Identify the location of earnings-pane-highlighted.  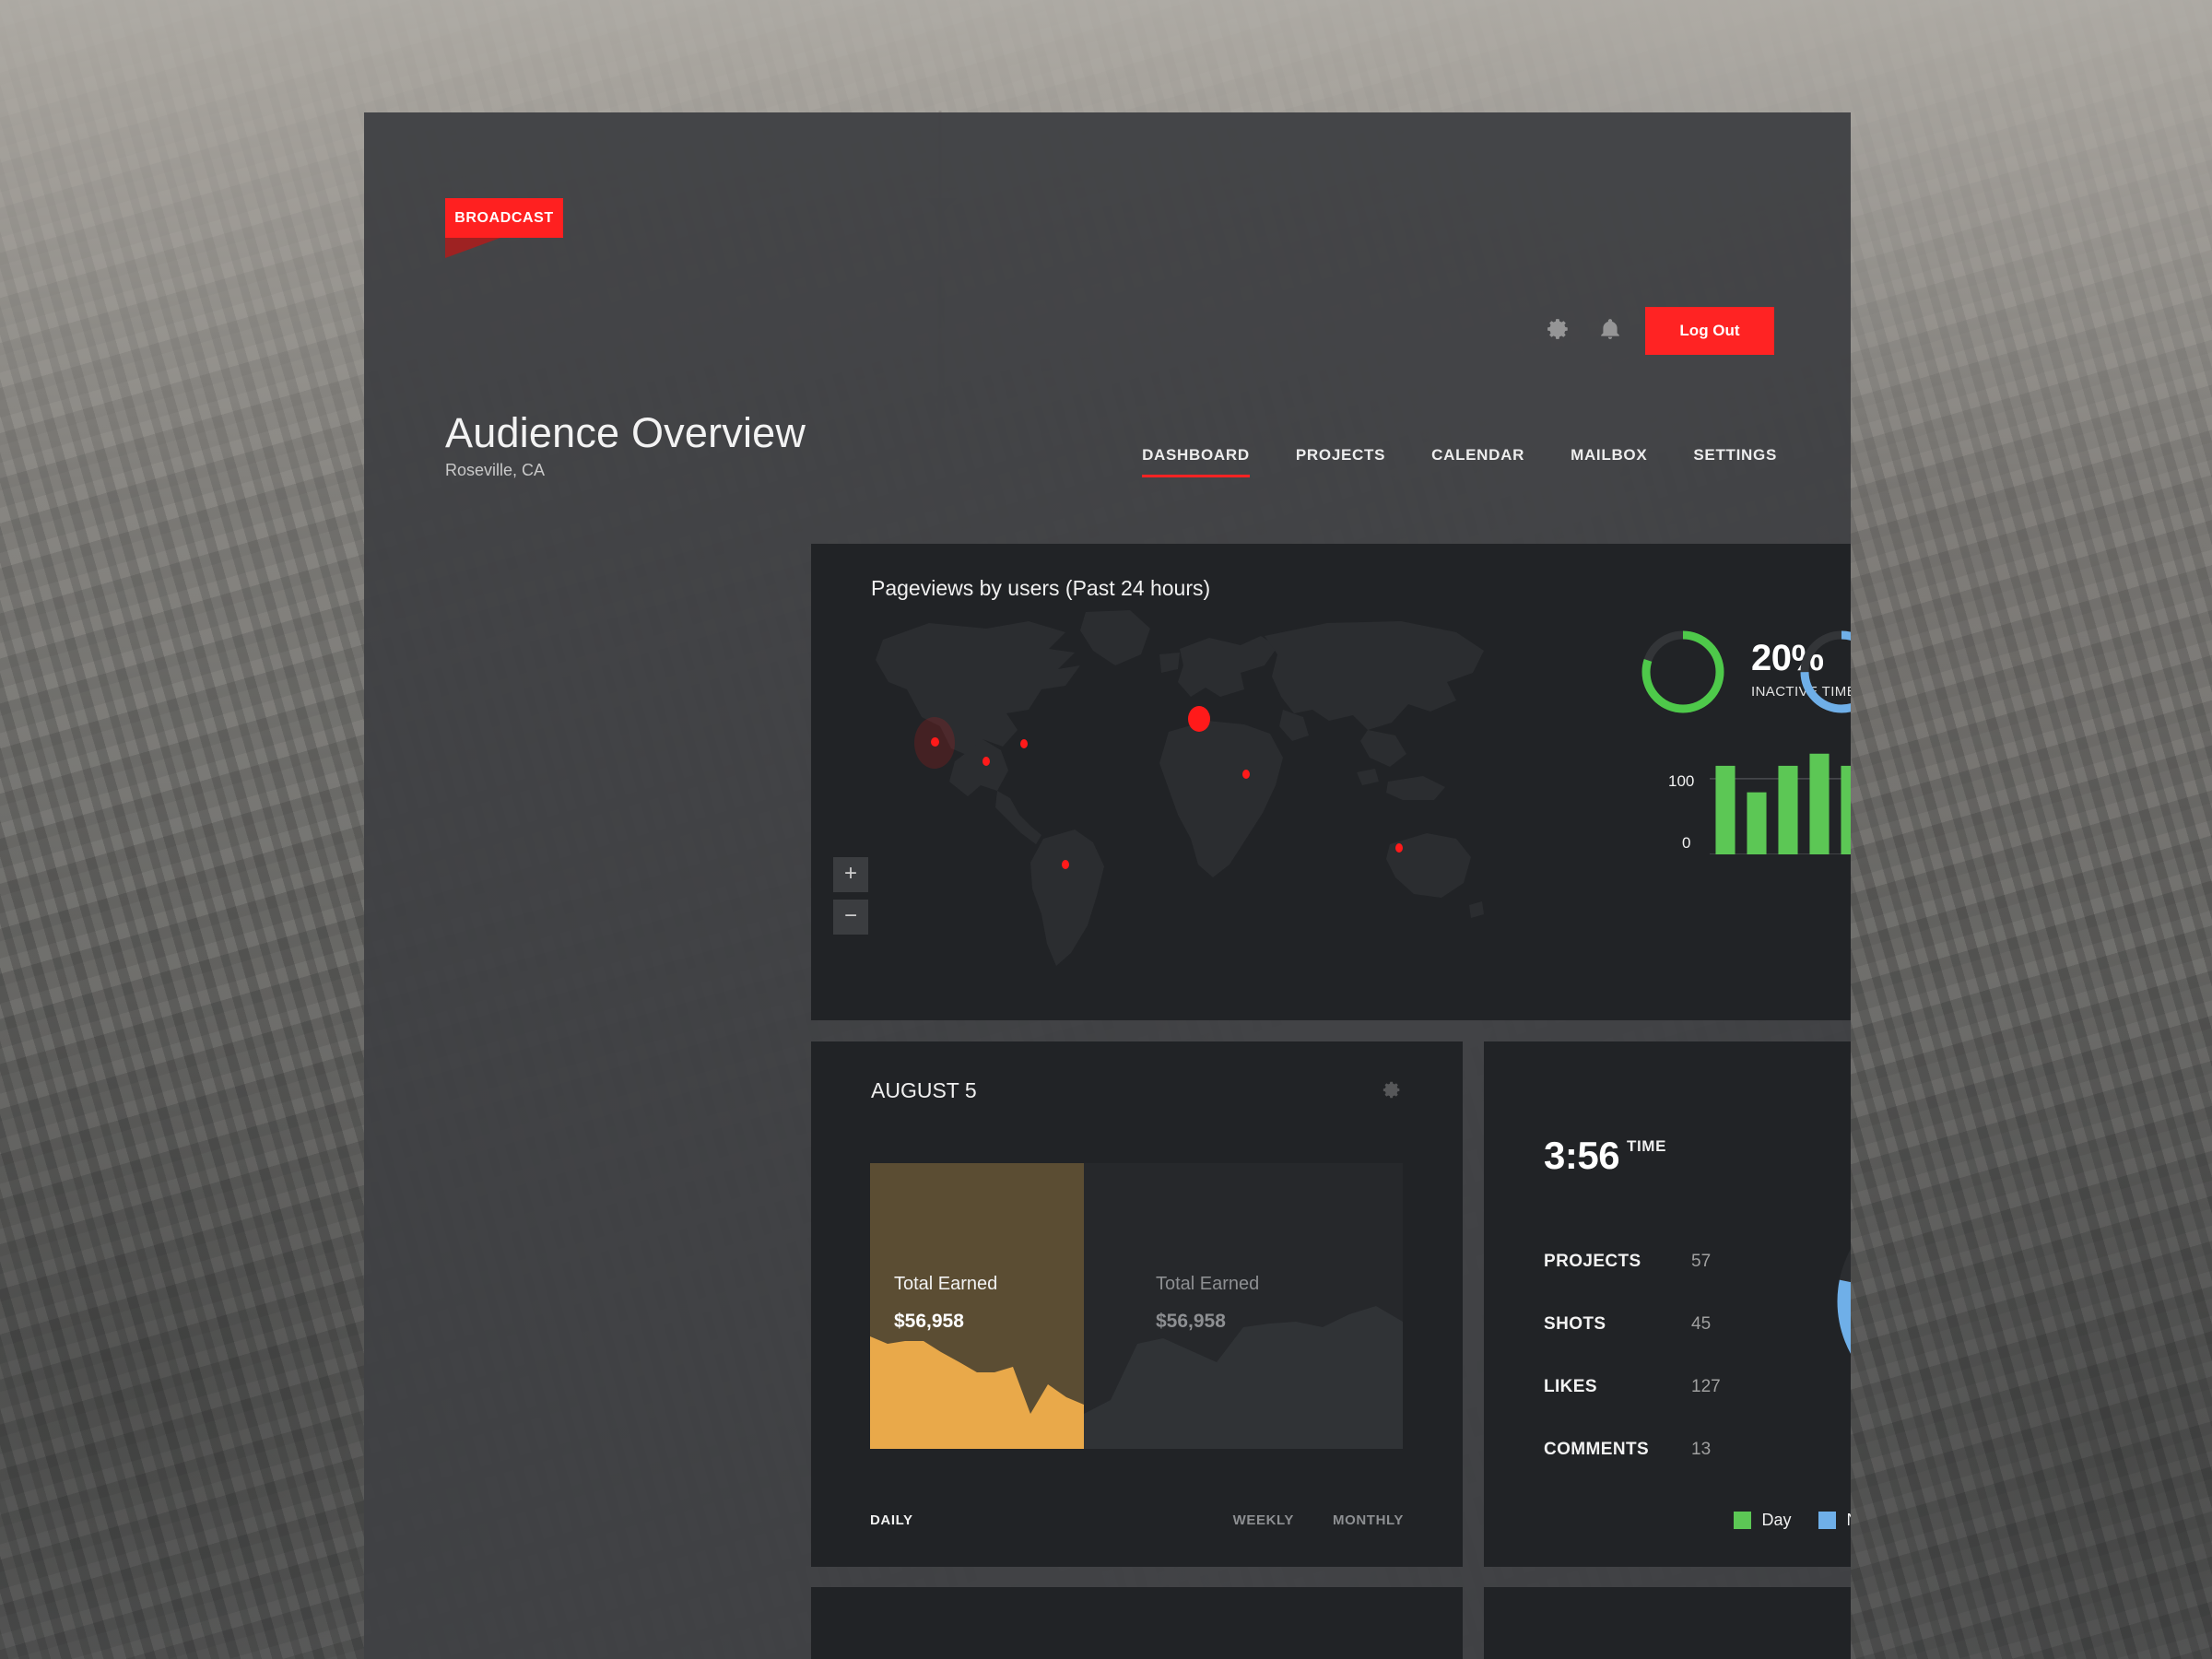
(977, 1306).